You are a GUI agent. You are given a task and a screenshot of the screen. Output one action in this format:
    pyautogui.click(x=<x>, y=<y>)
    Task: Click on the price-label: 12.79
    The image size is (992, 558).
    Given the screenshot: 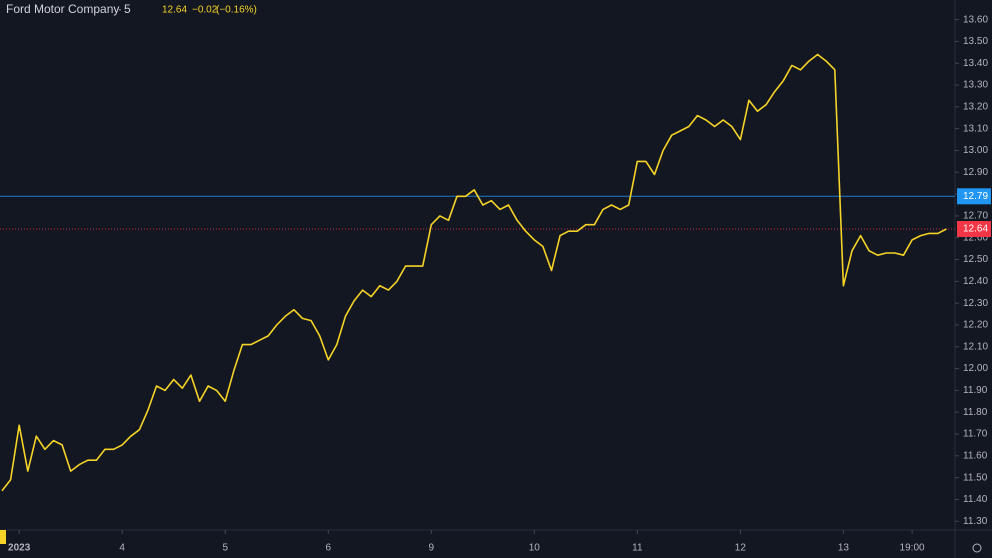 What is the action you would take?
    pyautogui.click(x=975, y=196)
    